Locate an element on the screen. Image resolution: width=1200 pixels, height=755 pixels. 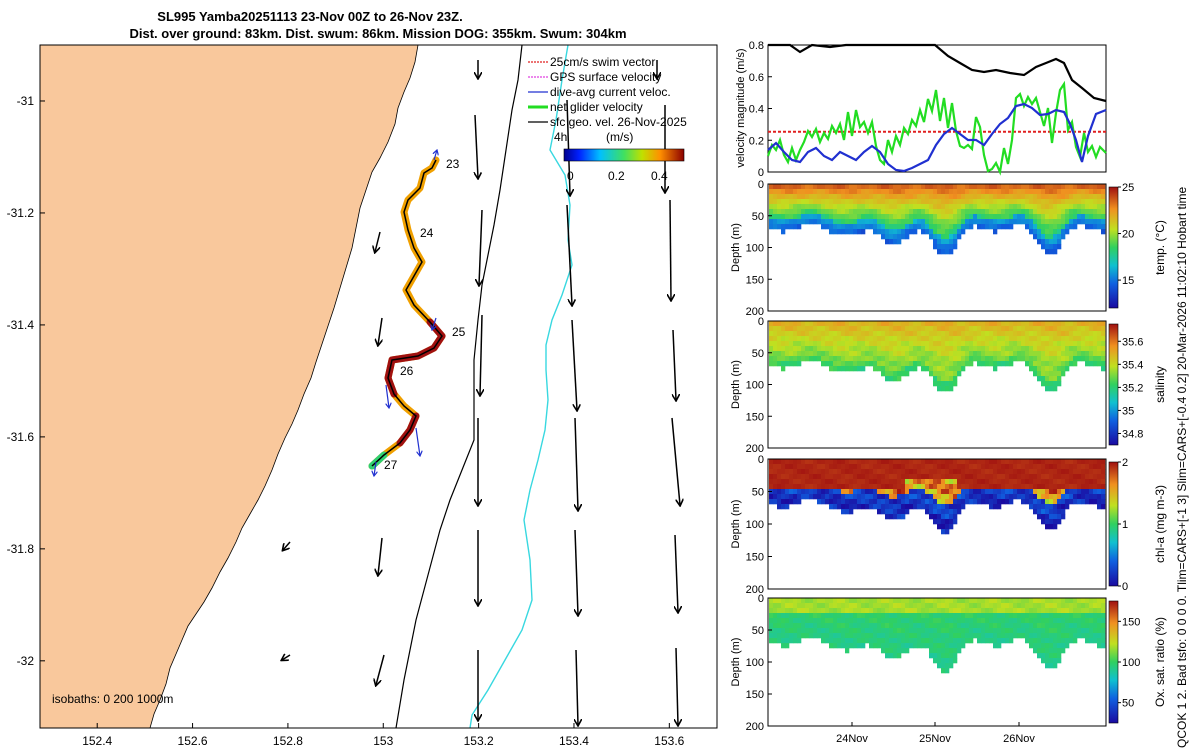
map-y-tick-label: -31.2 is located at coordinates (21, 213).